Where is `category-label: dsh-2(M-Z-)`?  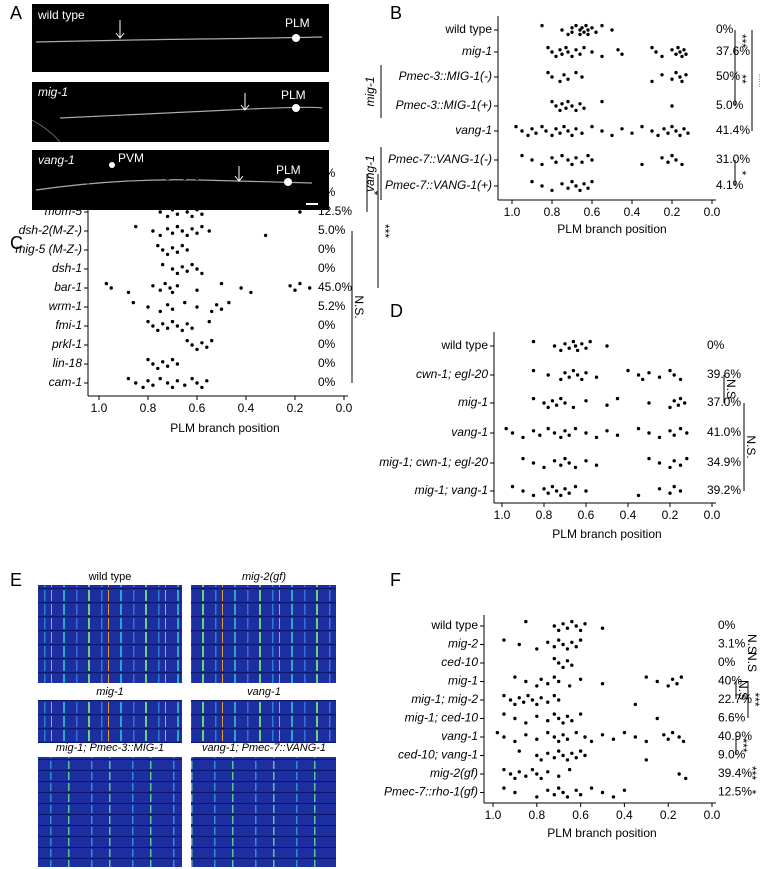
category-label: dsh-2(M-Z-) is located at coordinates (50, 230).